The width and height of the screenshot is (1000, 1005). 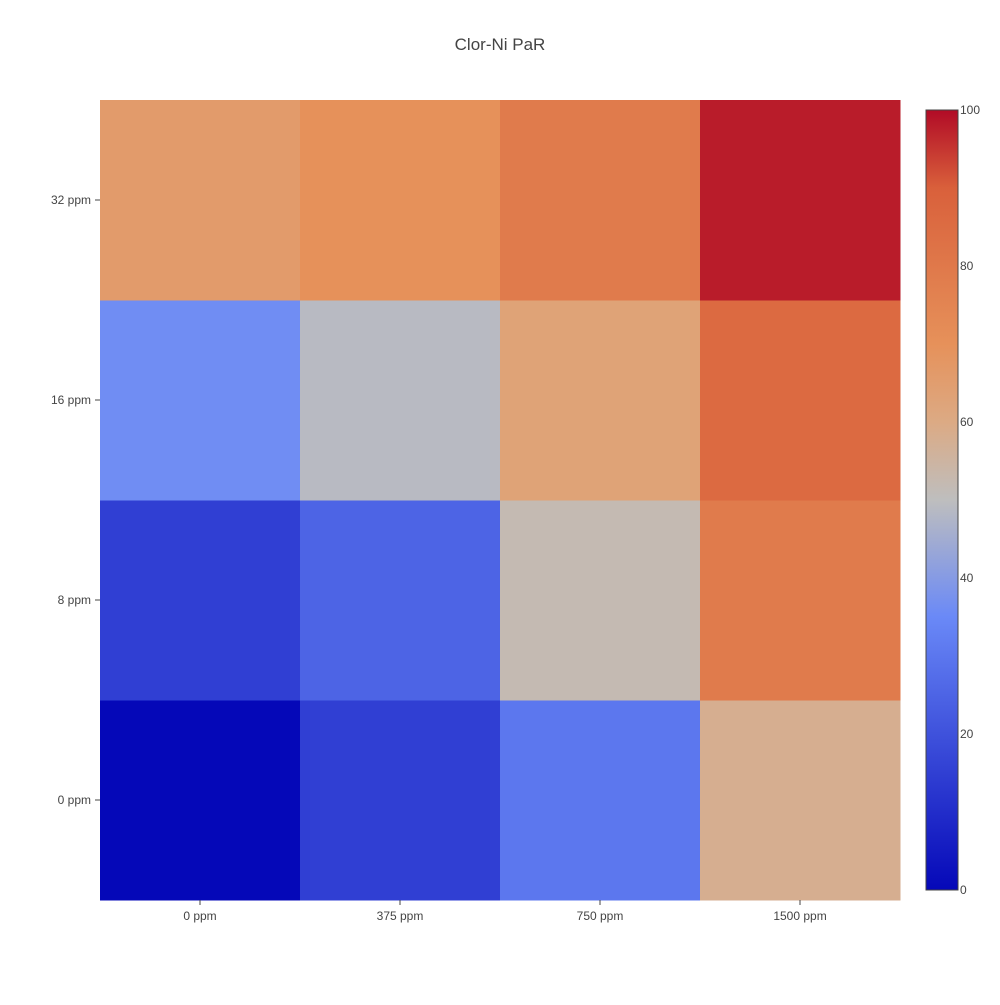 What do you see at coordinates (799, 916) in the screenshot?
I see `x-tick-label: 1500 ppm` at bounding box center [799, 916].